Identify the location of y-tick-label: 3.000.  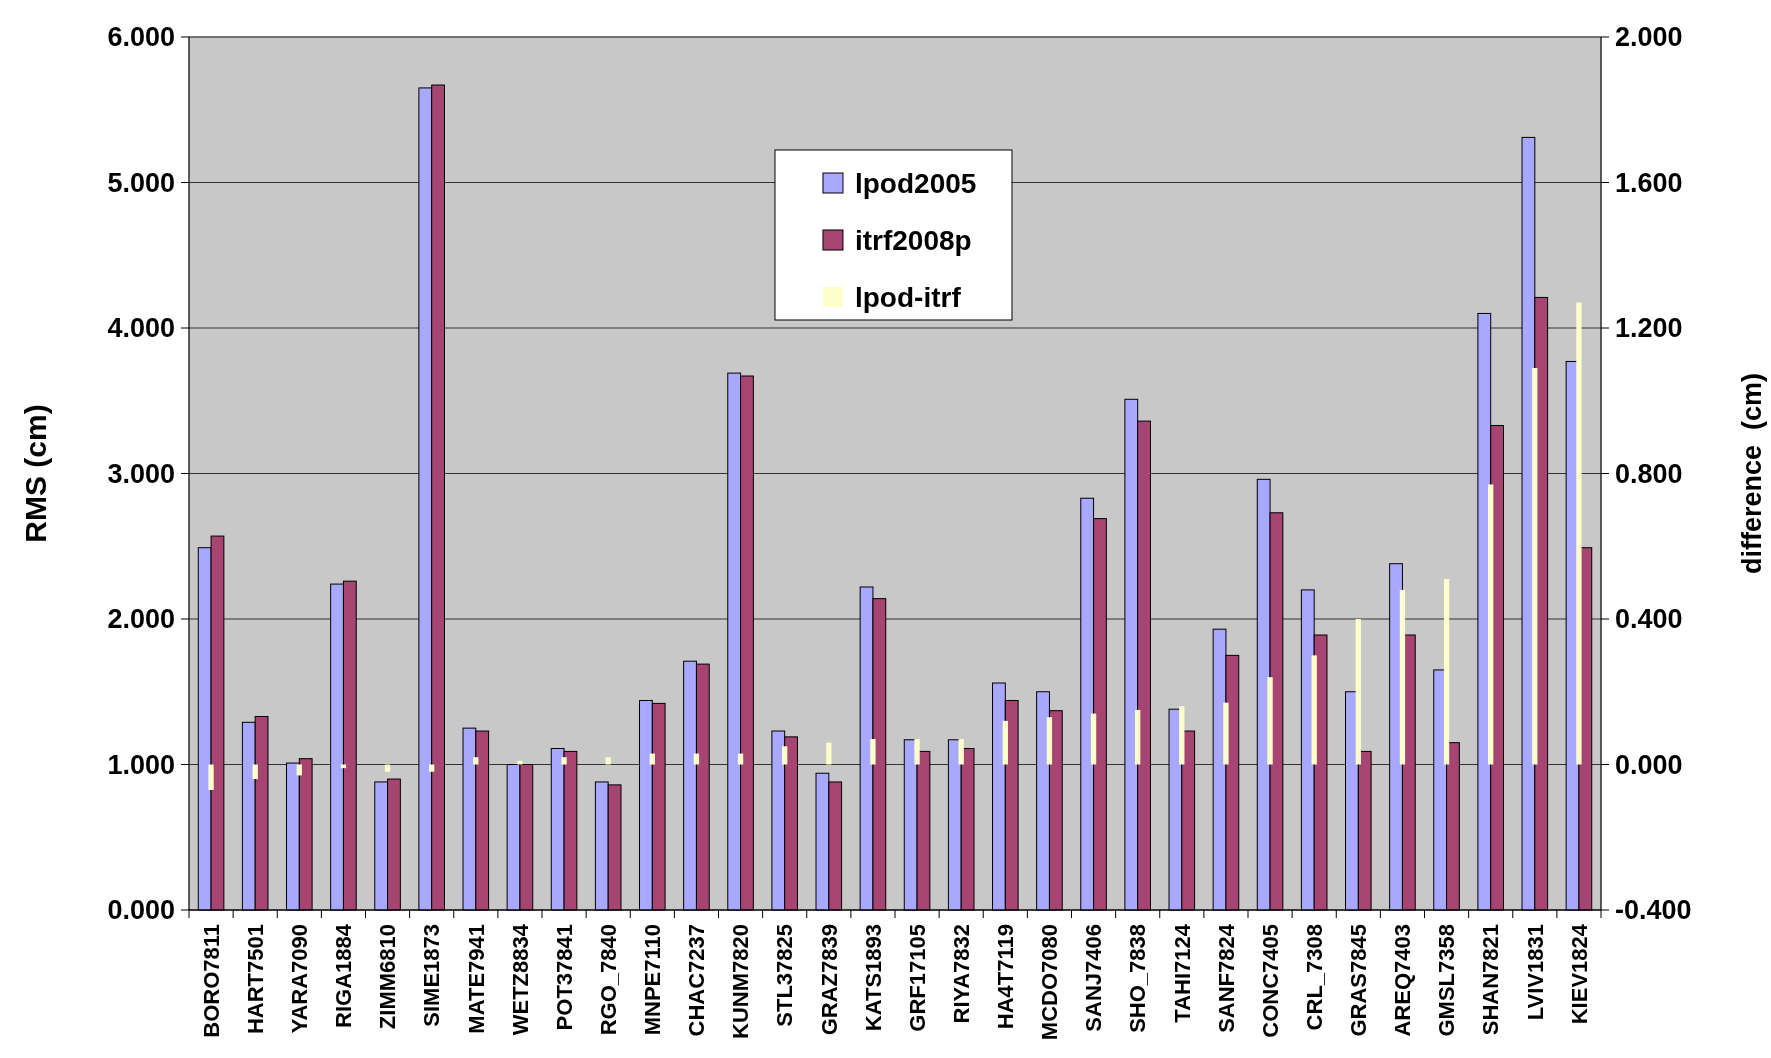
(141, 473).